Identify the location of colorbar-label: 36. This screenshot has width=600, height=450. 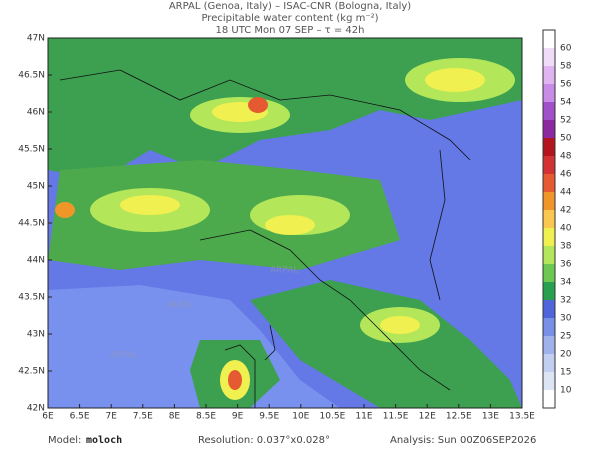
(566, 265).